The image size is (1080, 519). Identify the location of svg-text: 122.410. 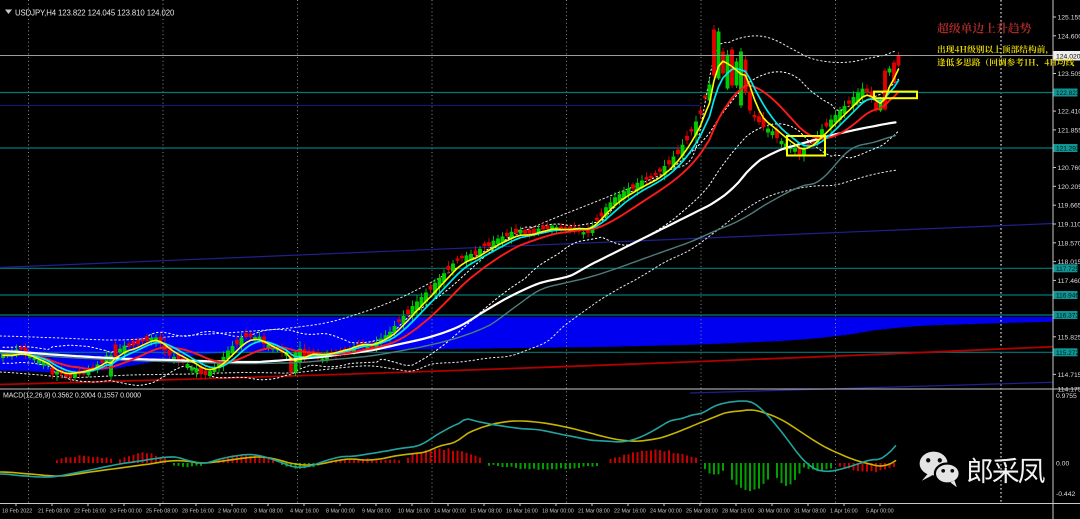
(1069, 112).